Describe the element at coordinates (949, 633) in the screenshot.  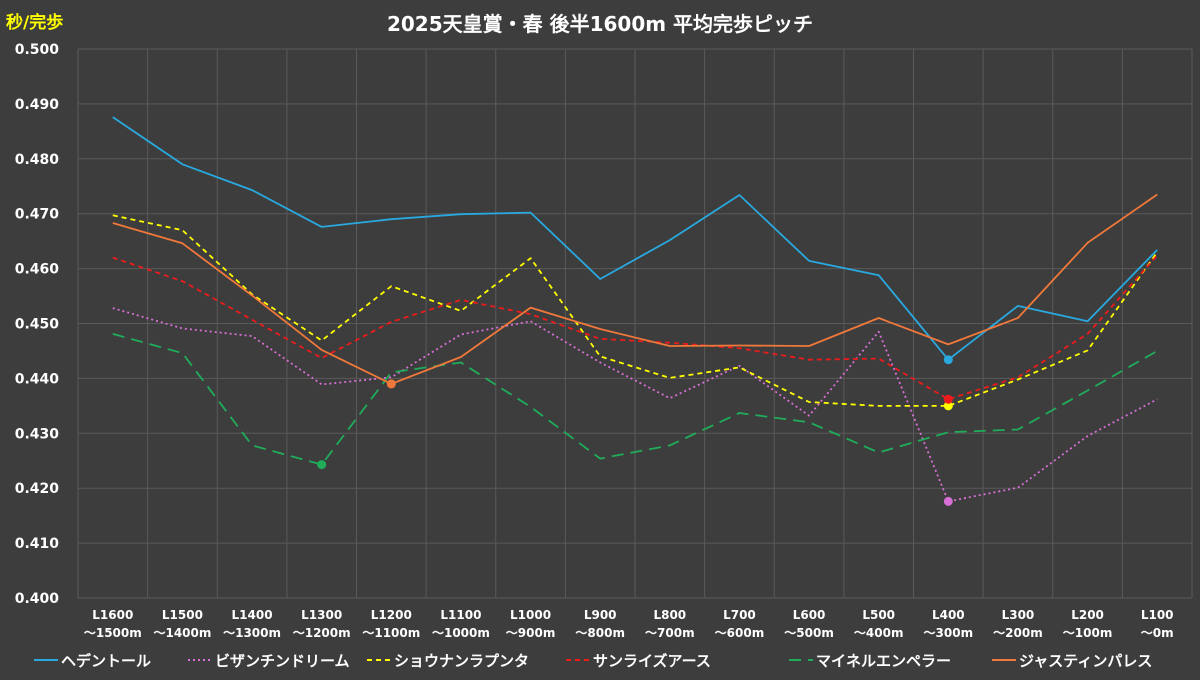
I see `x-tick-sublabel: ～300m` at that location.